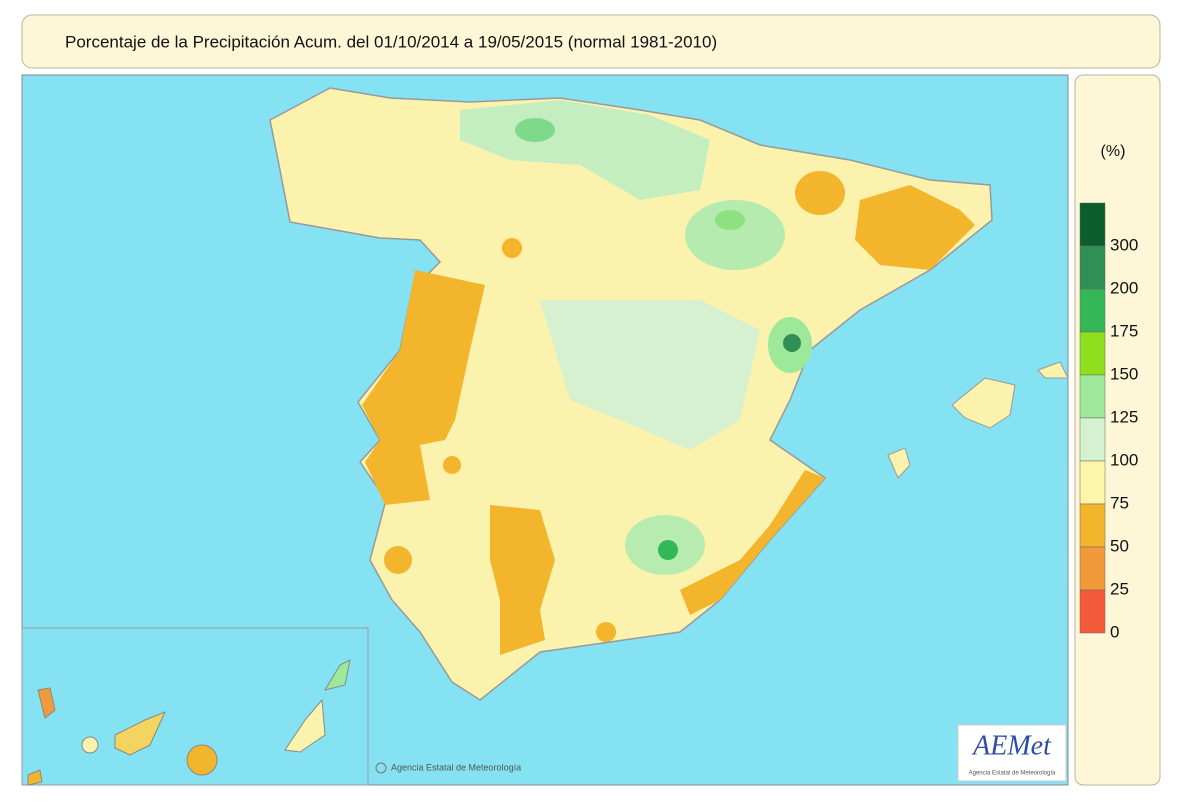 The width and height of the screenshot is (1200, 811). Describe the element at coordinates (1124, 459) in the screenshot. I see `legend-label: 100` at that location.